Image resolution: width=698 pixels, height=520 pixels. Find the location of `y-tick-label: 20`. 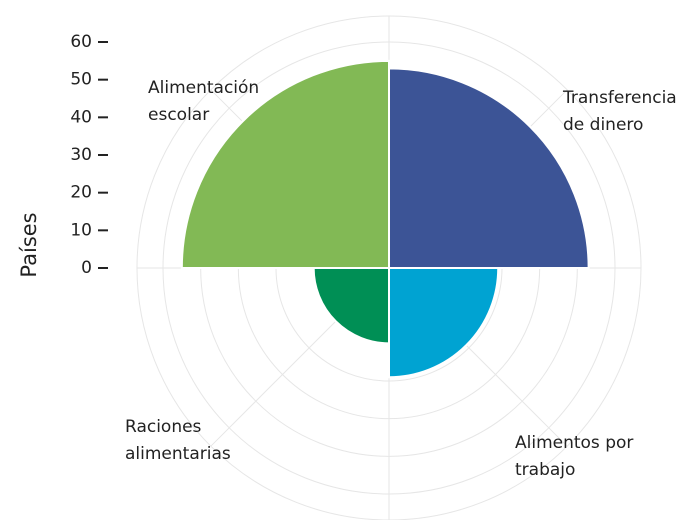

y-tick-label: 20 is located at coordinates (81, 193).